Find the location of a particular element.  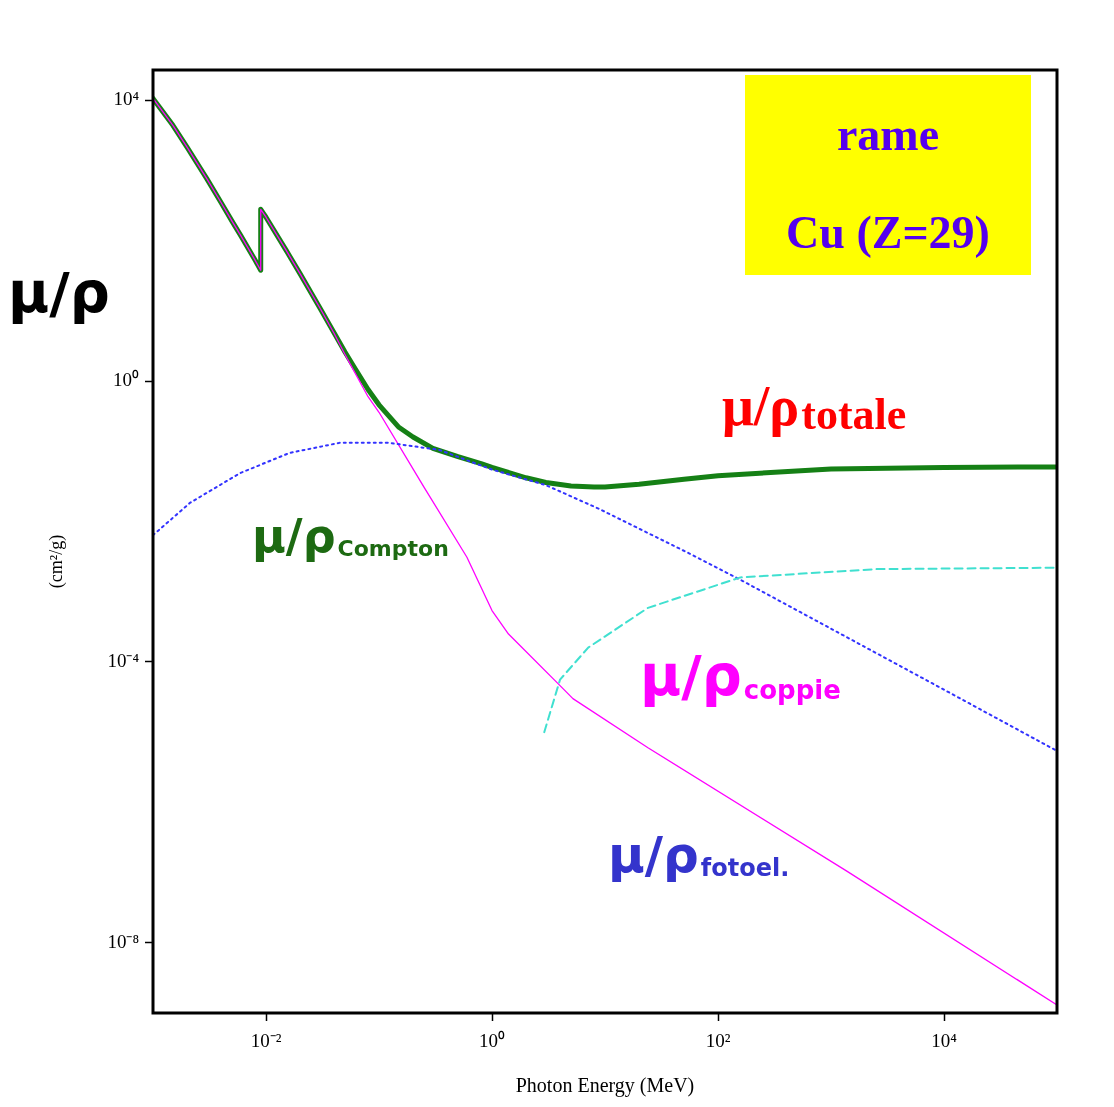

annotation: μ/ρCompton is located at coordinates (350, 536).